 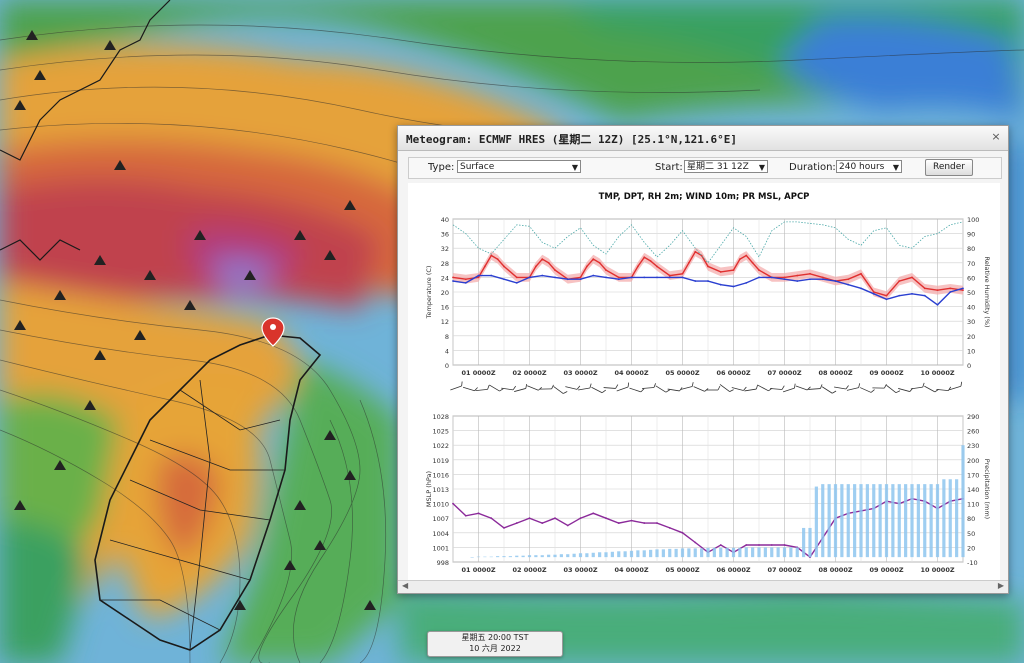 I want to click on render-button: Render, so click(x=949, y=167).